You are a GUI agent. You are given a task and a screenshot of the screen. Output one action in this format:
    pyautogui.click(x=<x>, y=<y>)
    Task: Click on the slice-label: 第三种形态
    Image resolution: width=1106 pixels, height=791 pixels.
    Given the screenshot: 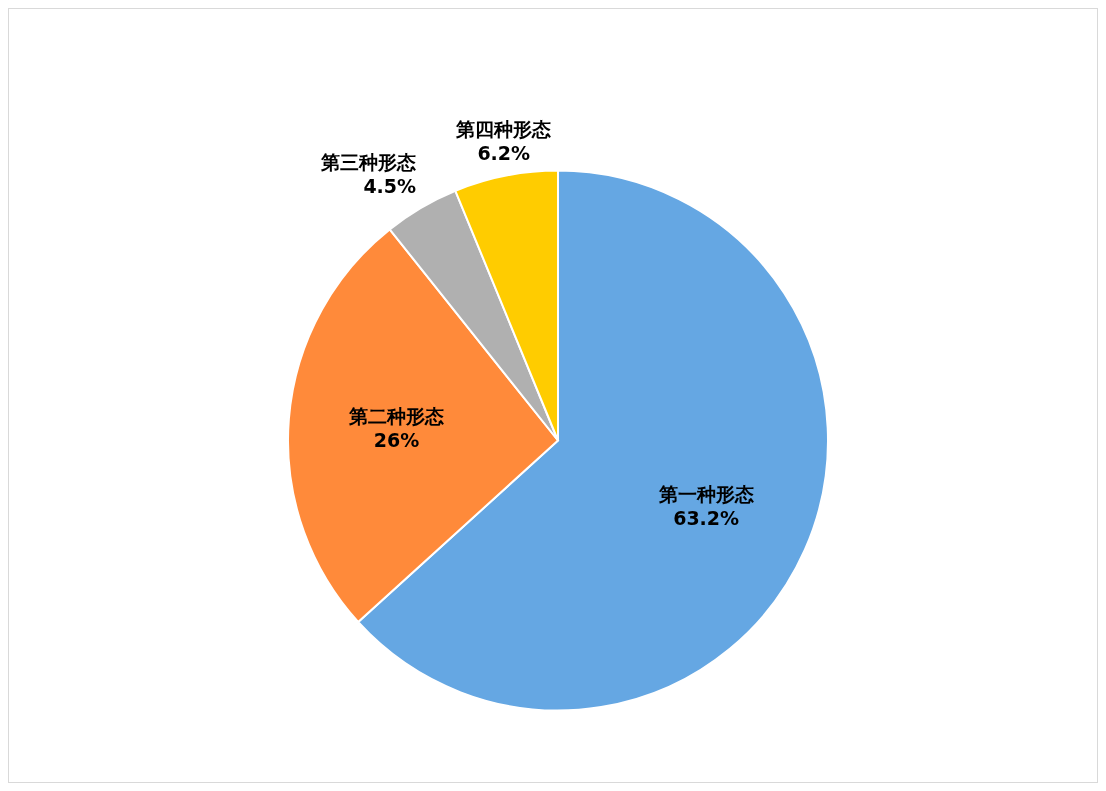 What is the action you would take?
    pyautogui.click(x=368, y=162)
    